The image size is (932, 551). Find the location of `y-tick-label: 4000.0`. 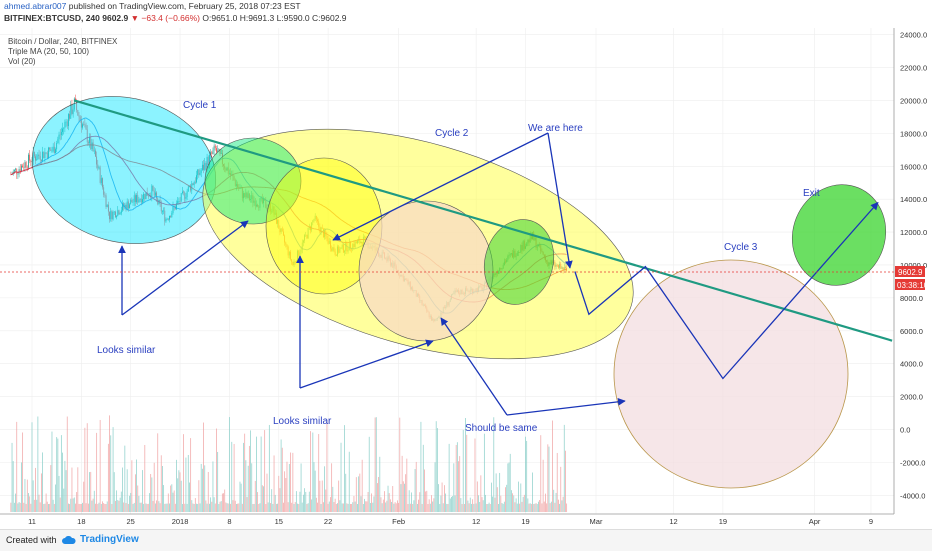

y-tick-label: 4000.0 is located at coordinates (911, 364).